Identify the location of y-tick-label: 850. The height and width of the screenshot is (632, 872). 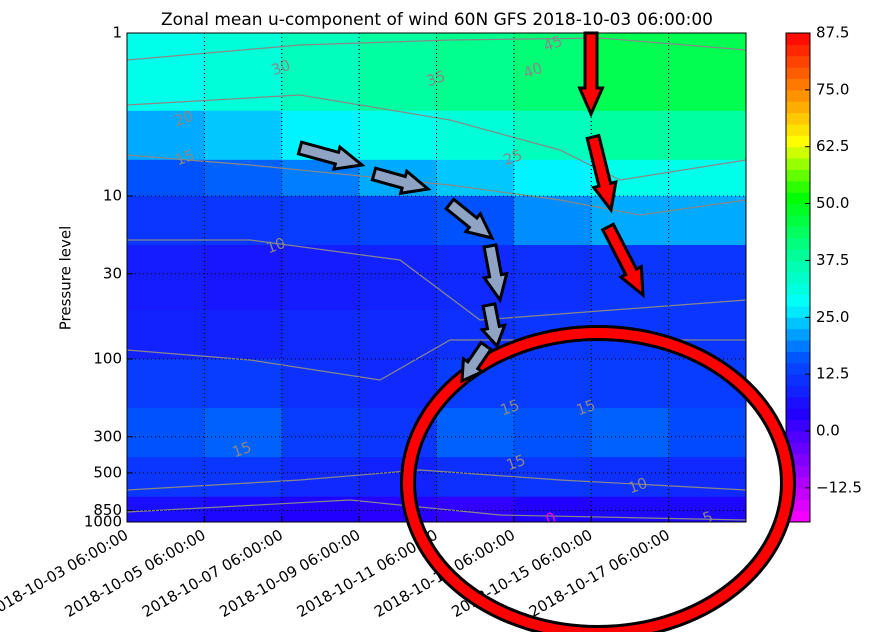
(107, 510).